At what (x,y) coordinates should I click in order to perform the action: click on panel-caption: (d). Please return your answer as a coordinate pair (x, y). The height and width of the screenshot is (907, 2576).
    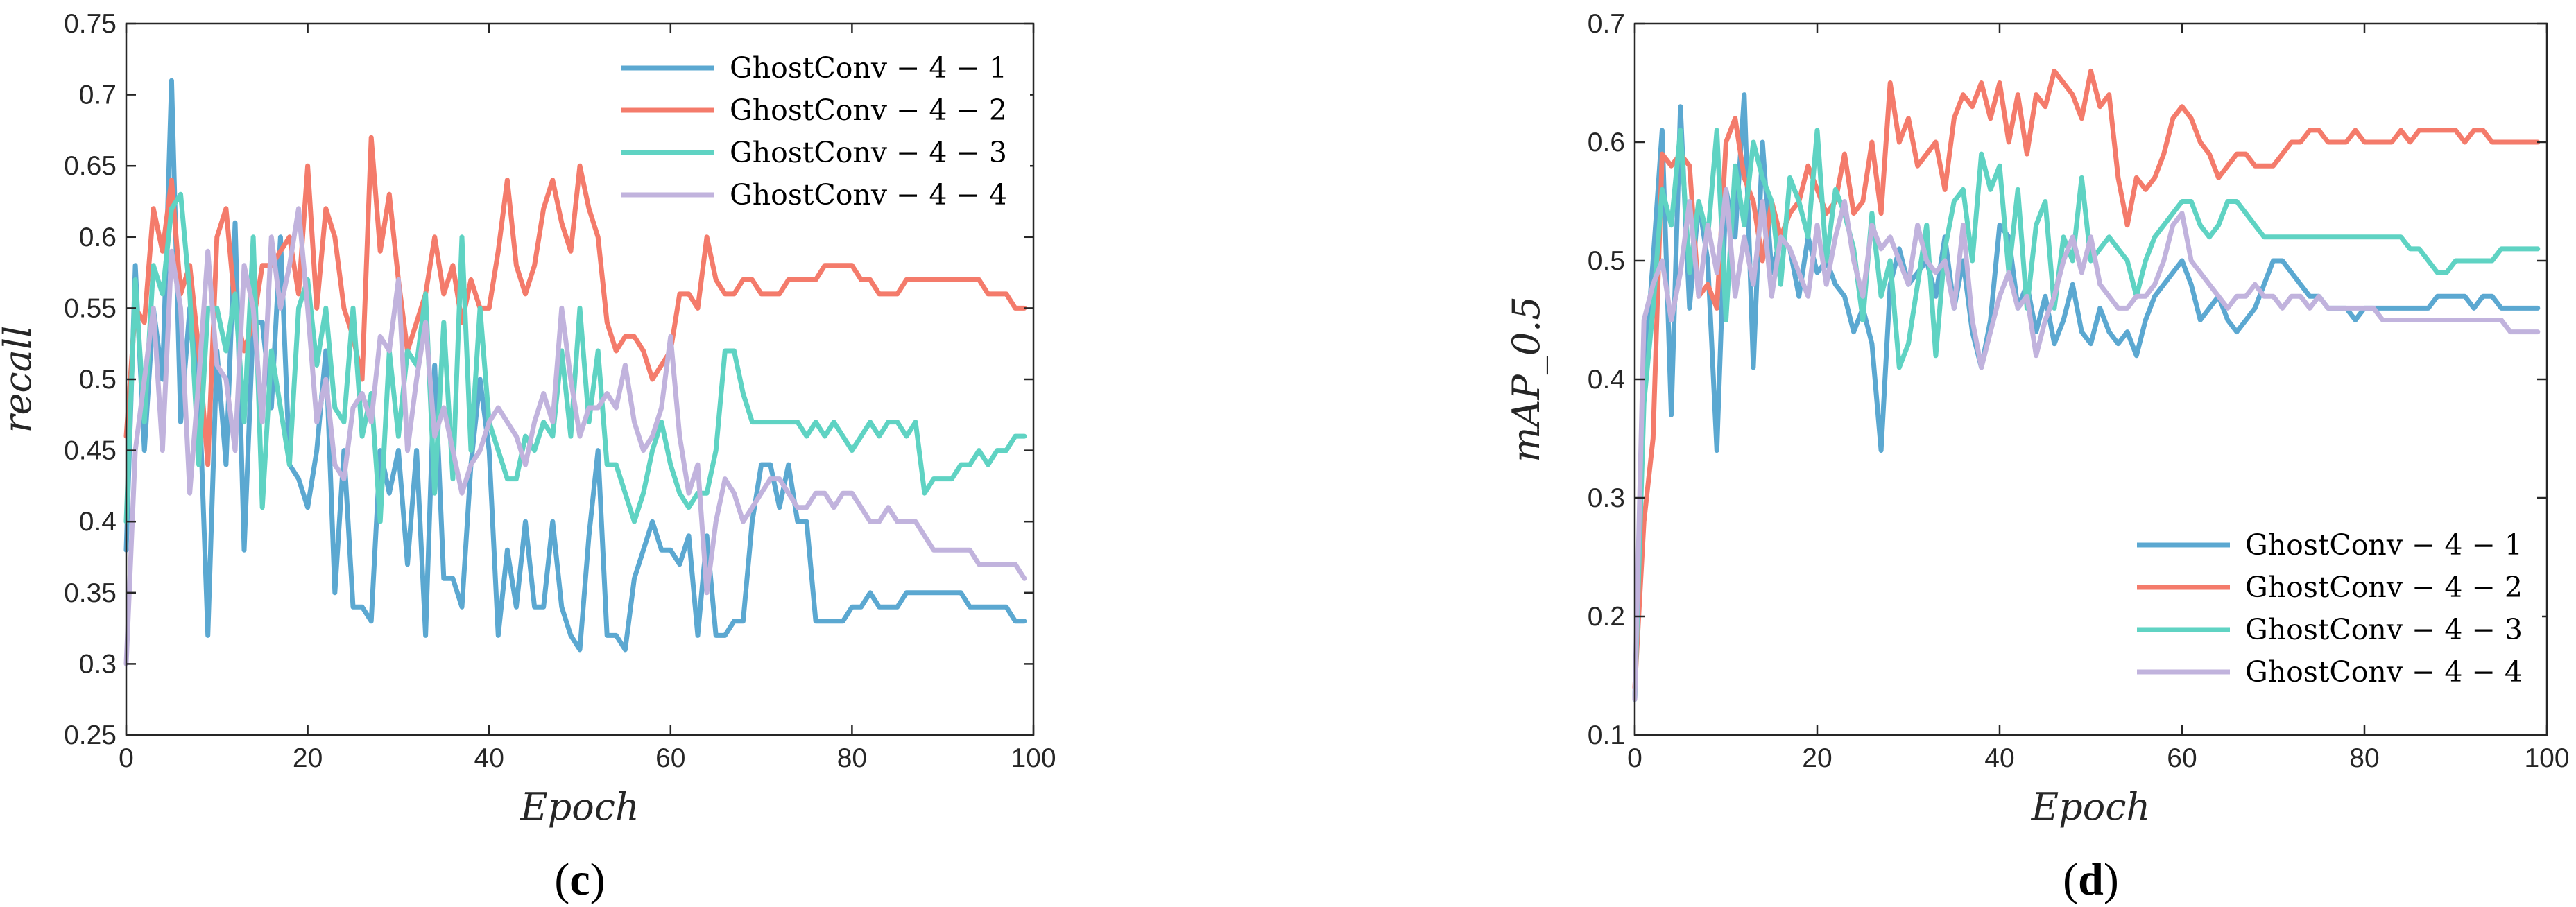
    Looking at the image, I should click on (2091, 880).